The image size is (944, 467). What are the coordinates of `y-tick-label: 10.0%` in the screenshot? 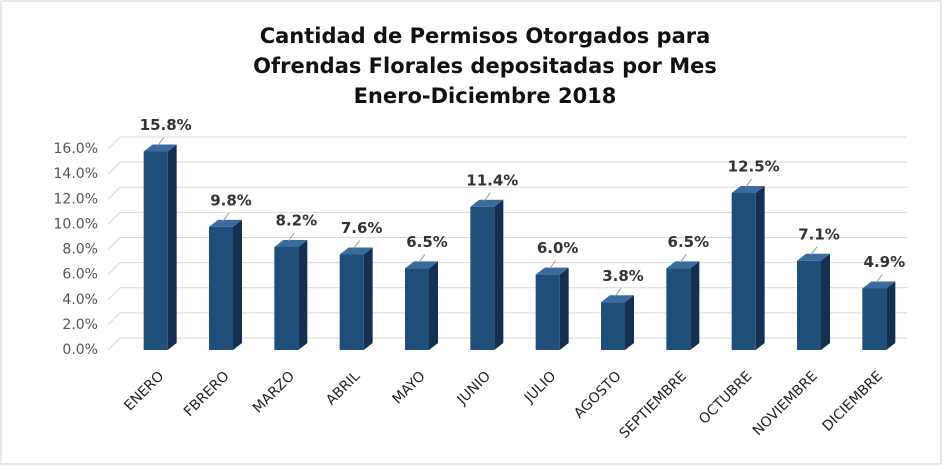 It's located at (76, 224).